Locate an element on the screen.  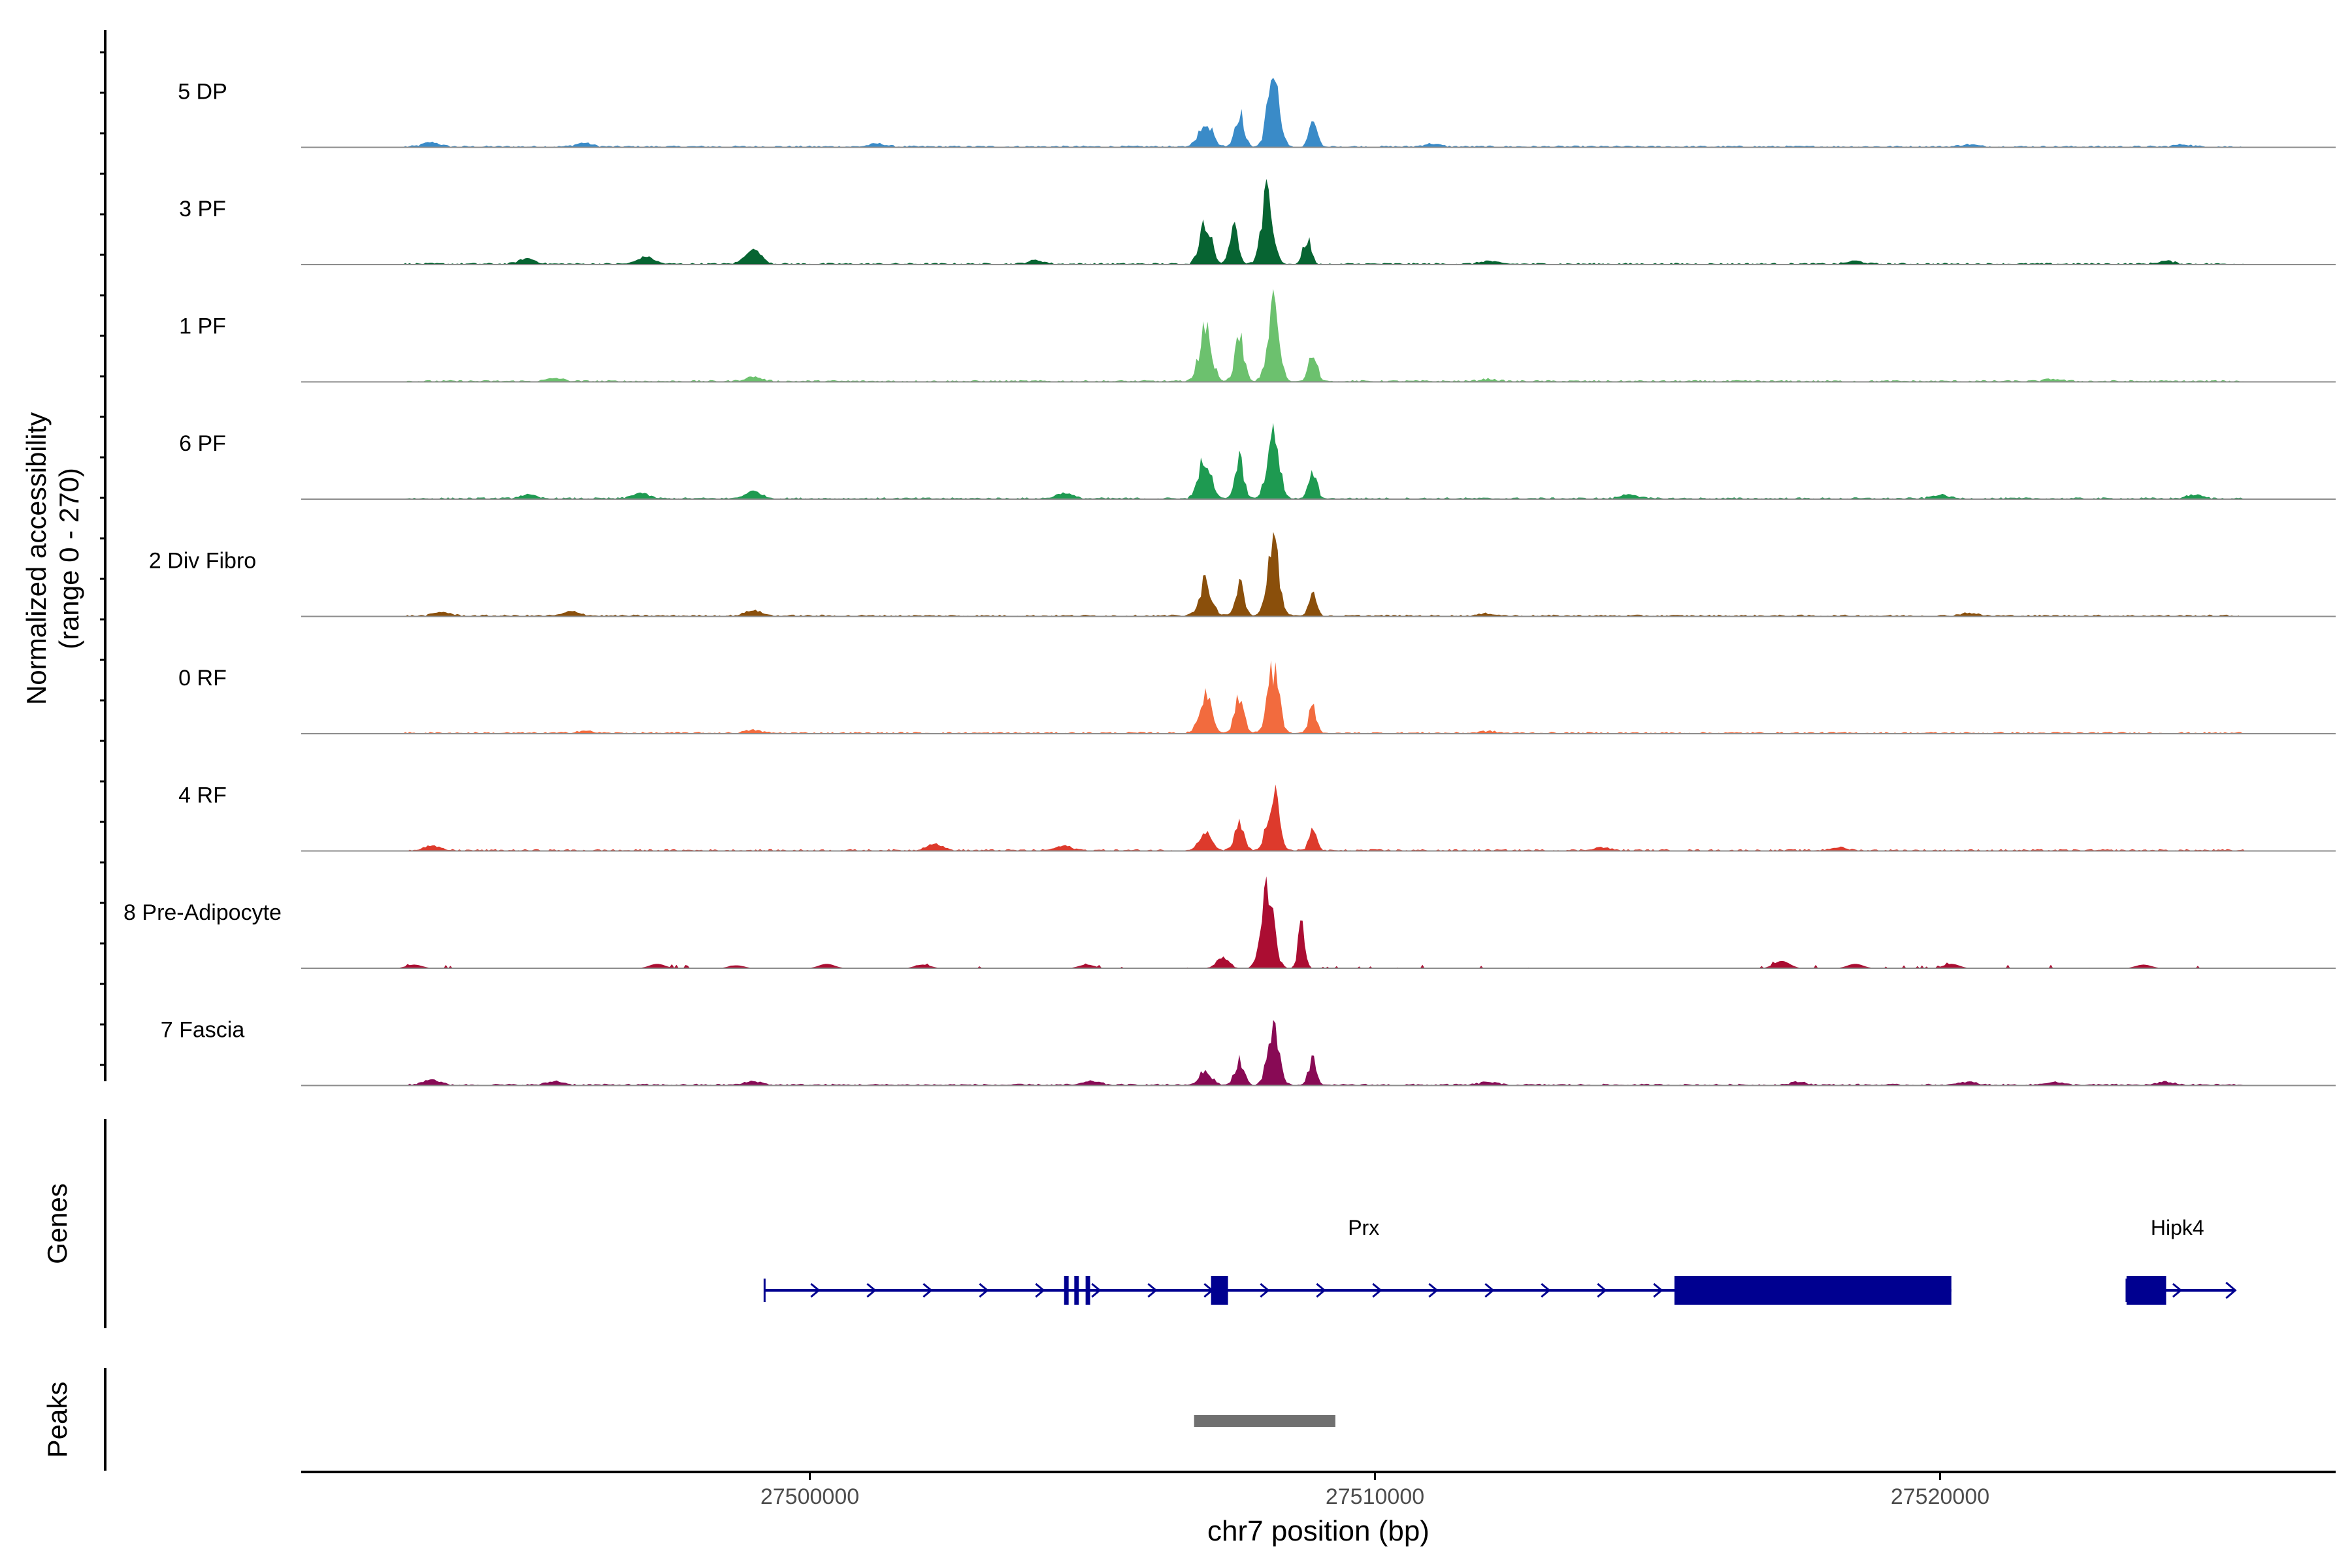
x-tick-label: 27520000 is located at coordinates (1940, 1496).